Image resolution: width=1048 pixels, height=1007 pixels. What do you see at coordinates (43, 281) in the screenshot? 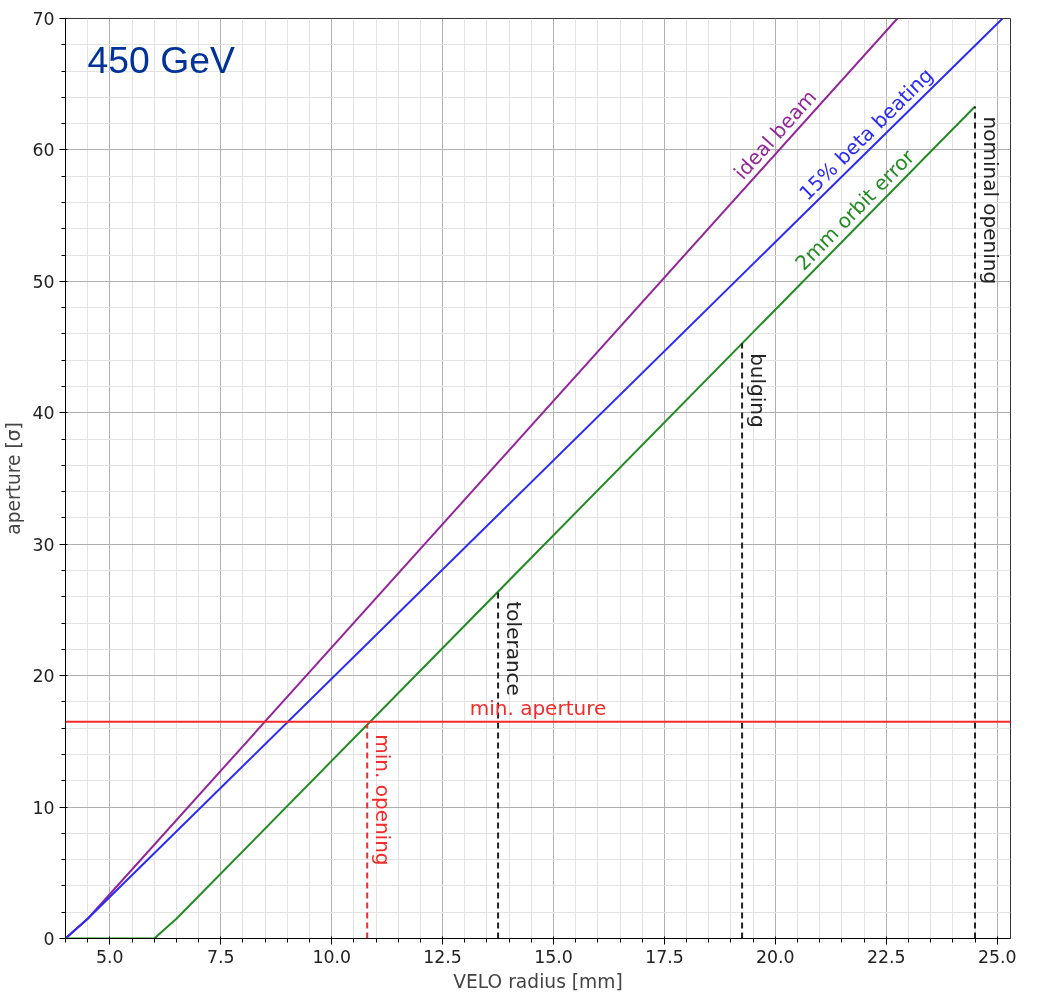
I see `y-tick-label: 50` at bounding box center [43, 281].